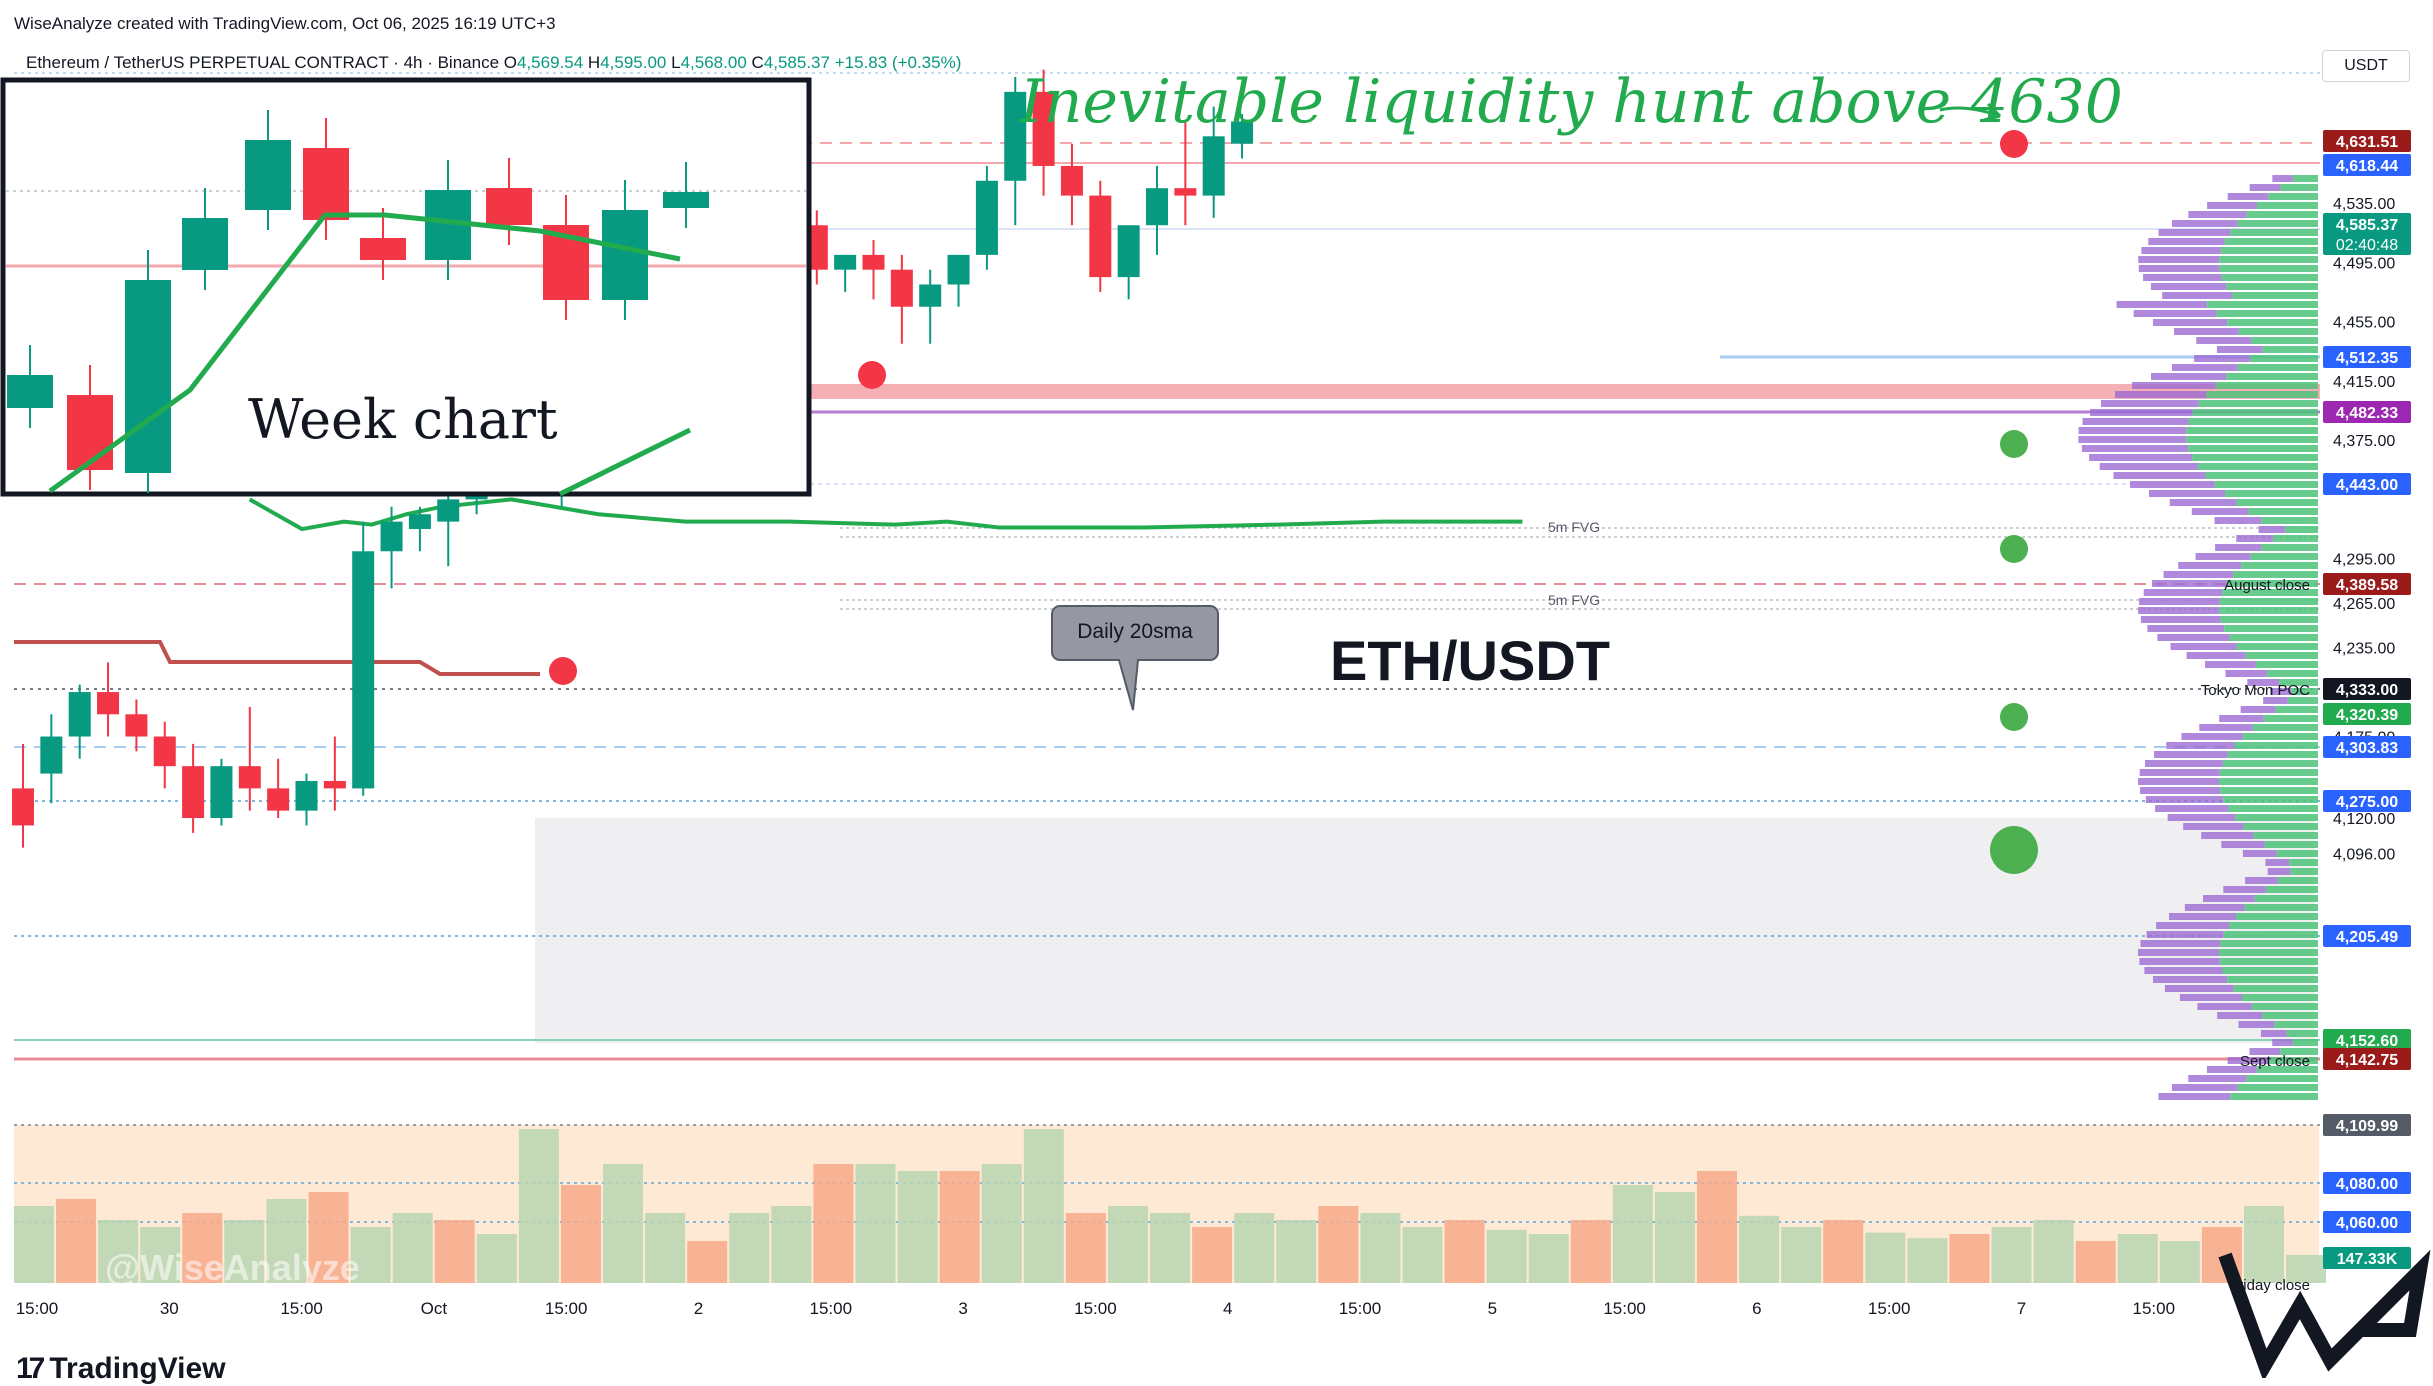  What do you see at coordinates (510, 62) in the screenshot?
I see `open-label: O` at bounding box center [510, 62].